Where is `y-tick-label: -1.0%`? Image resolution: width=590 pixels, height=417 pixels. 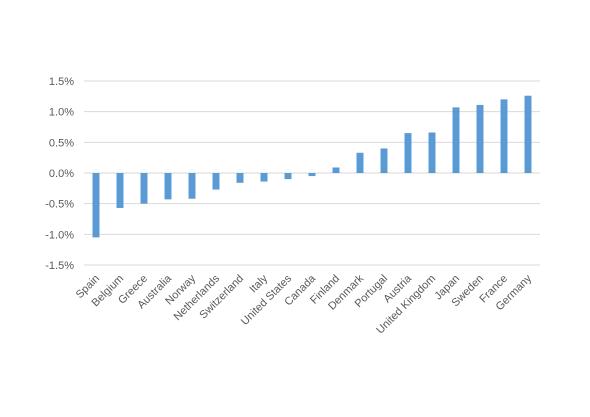
y-tick-label: -1.0% is located at coordinates (59, 235).